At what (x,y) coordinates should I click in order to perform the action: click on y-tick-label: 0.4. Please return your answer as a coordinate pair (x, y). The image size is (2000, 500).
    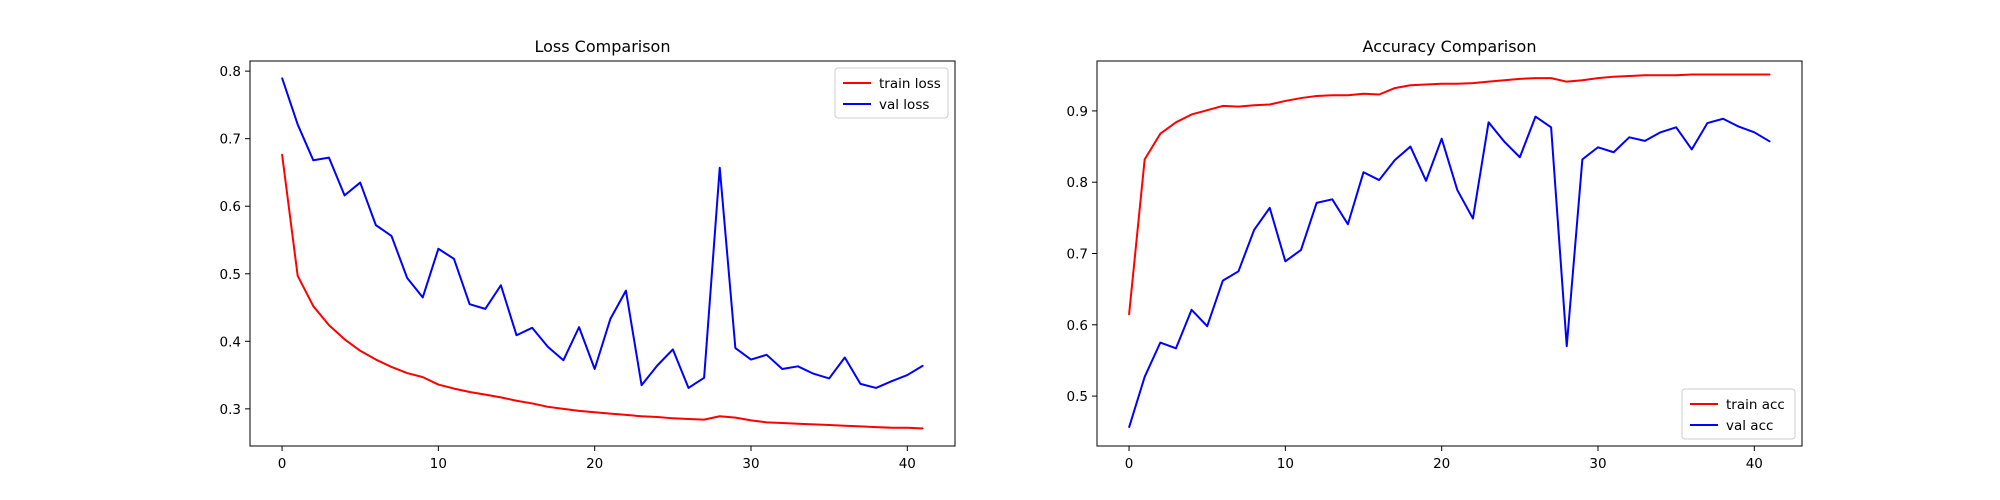
    Looking at the image, I should click on (230, 342).